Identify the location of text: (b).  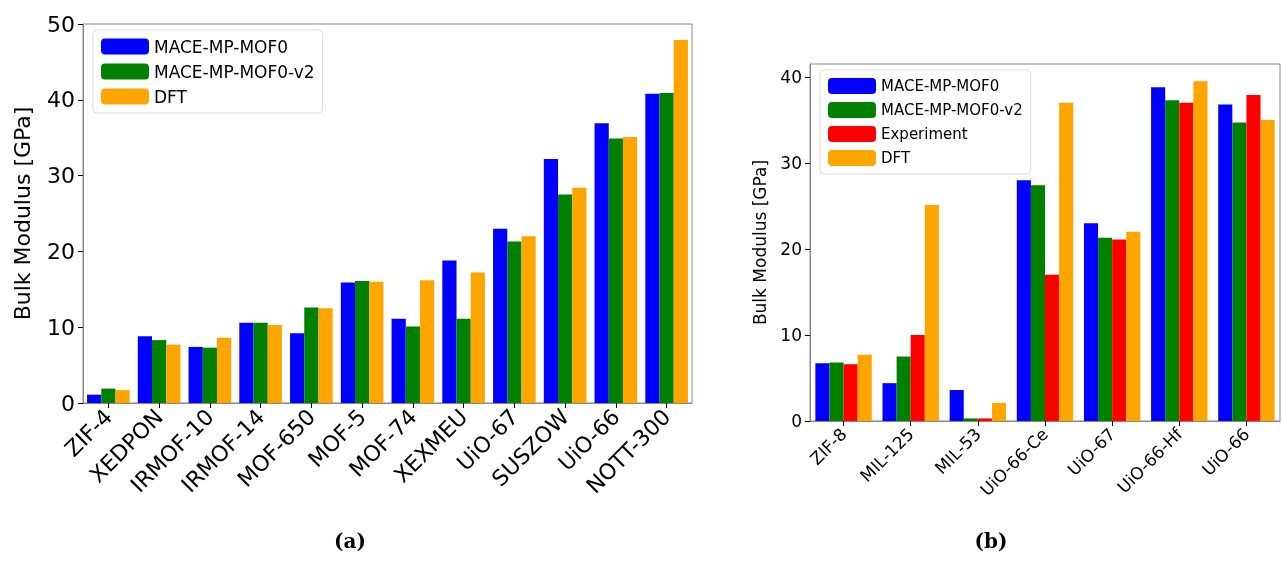
(991, 541).